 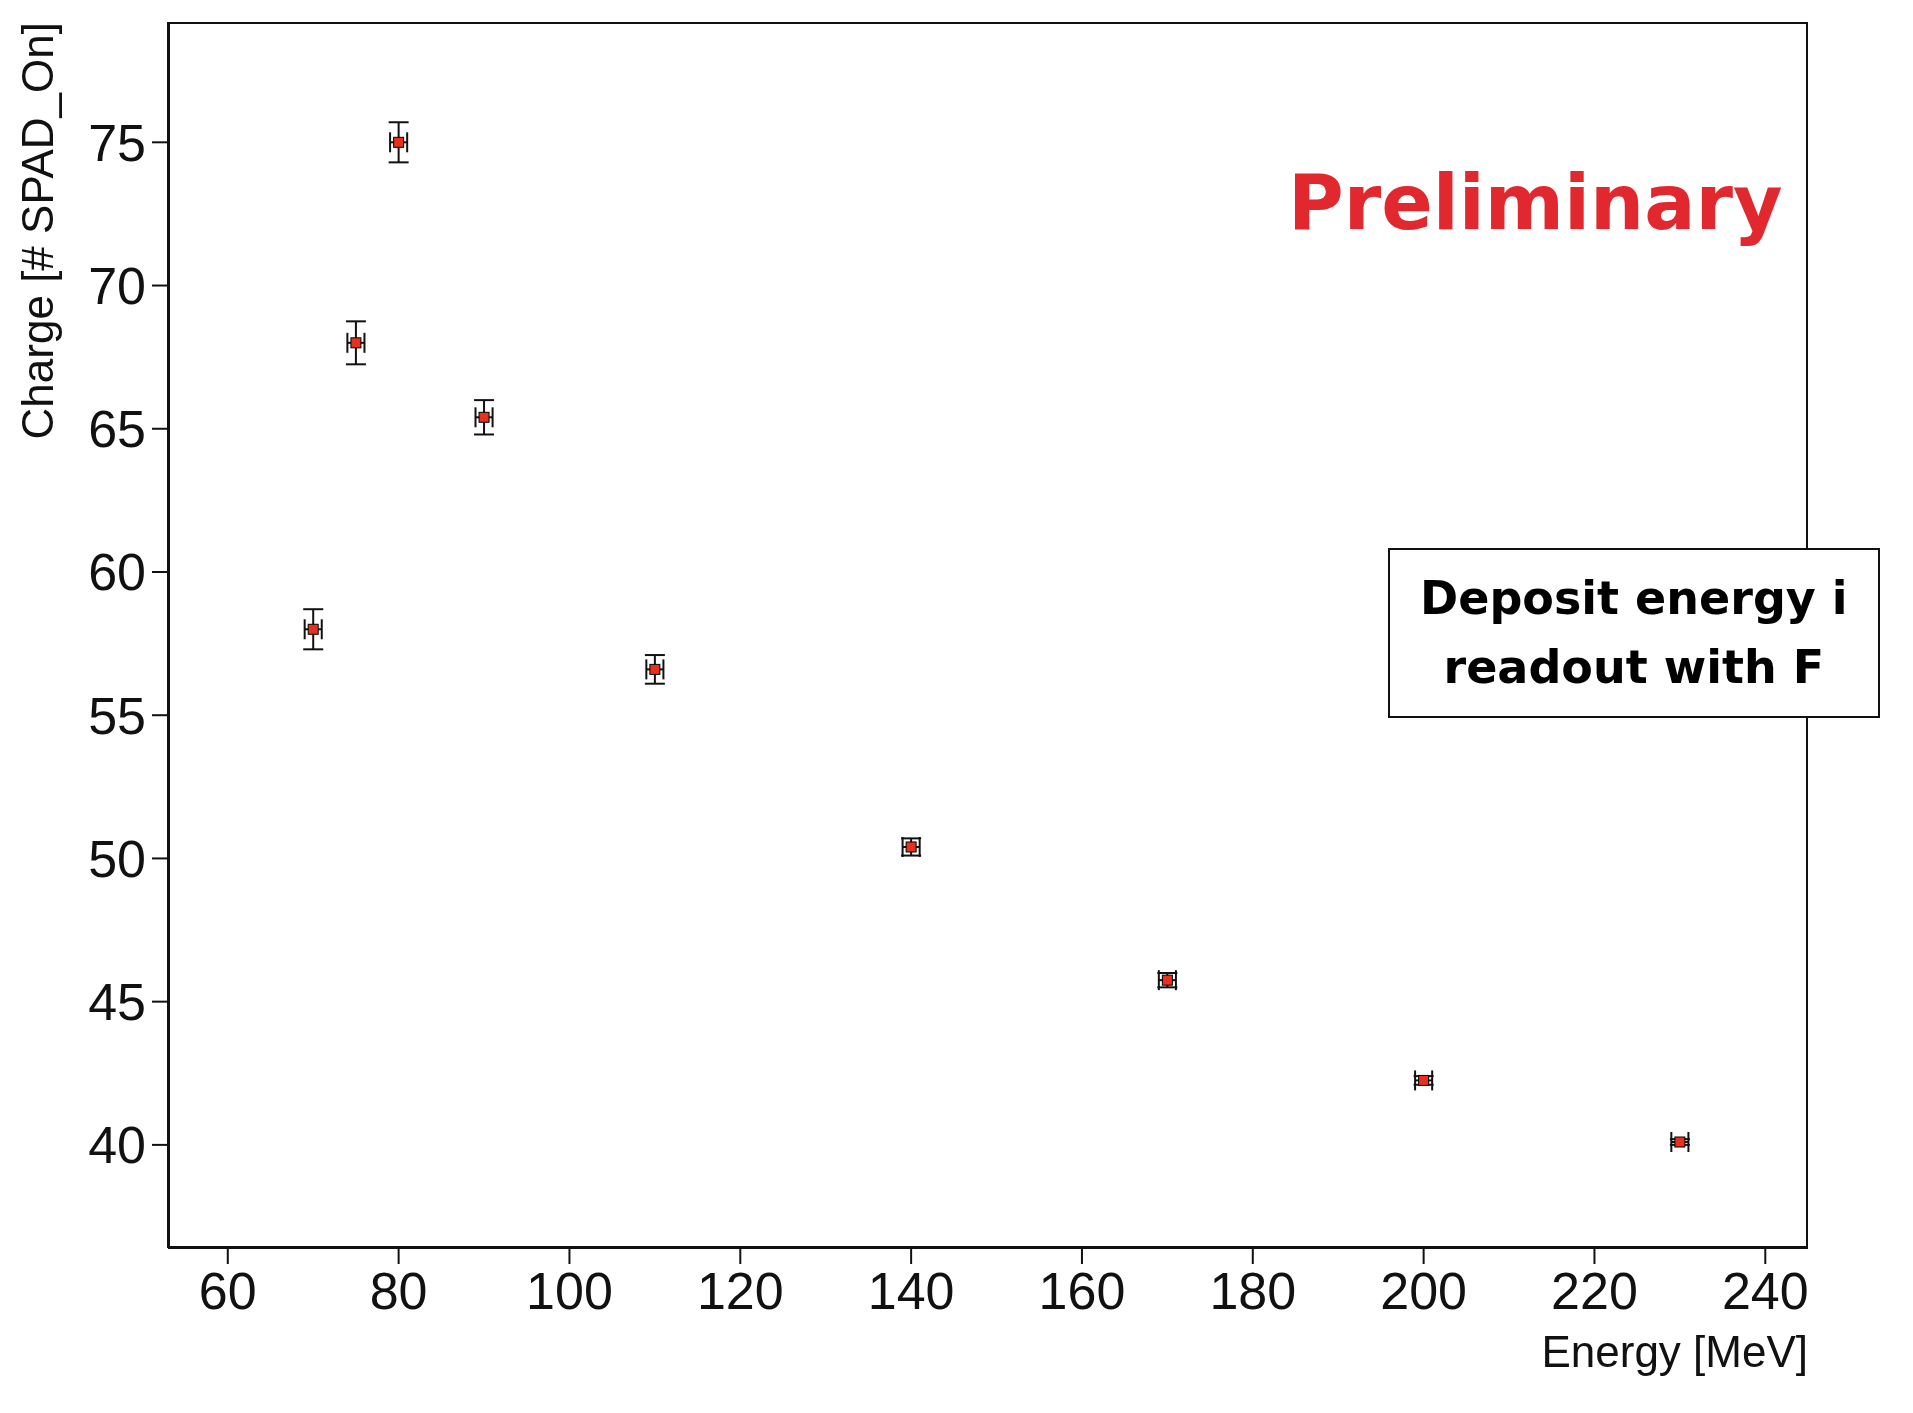 I want to click on y-tick-label: 75, so click(x=117, y=142).